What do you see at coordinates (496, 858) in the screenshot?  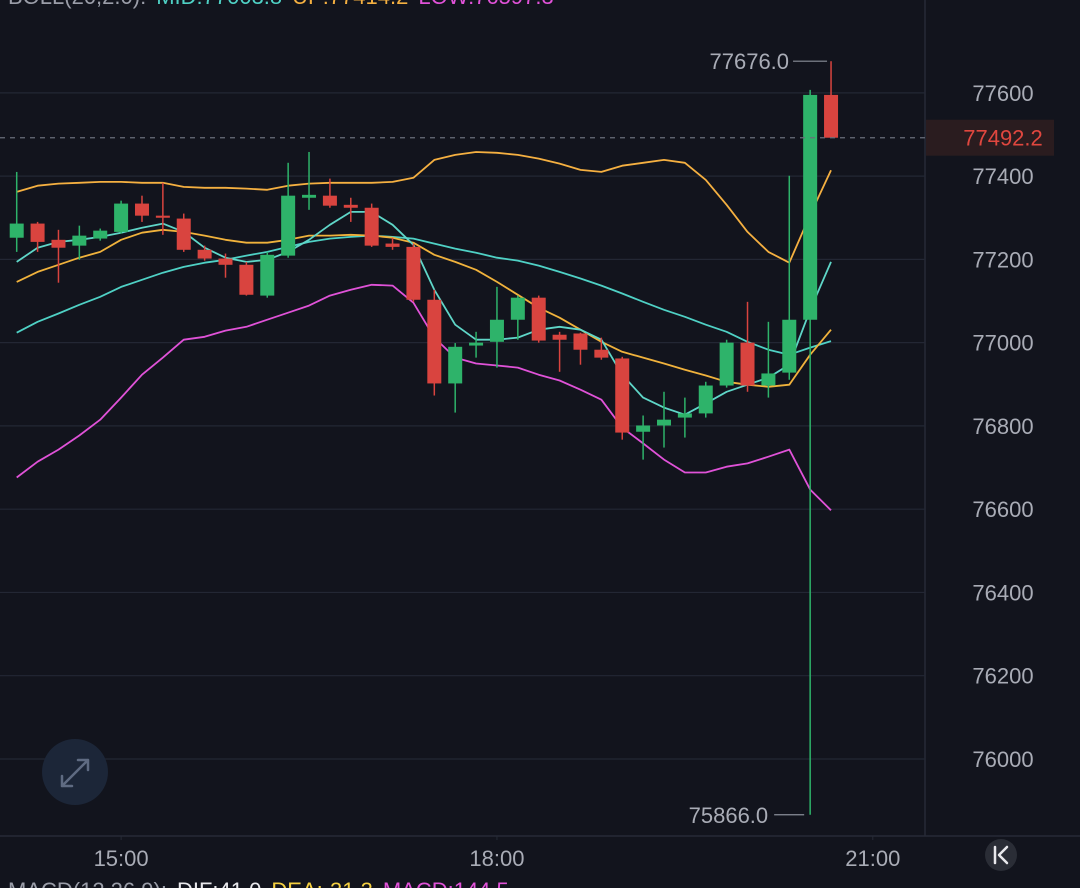 I see `x-tick-label: 18:00` at bounding box center [496, 858].